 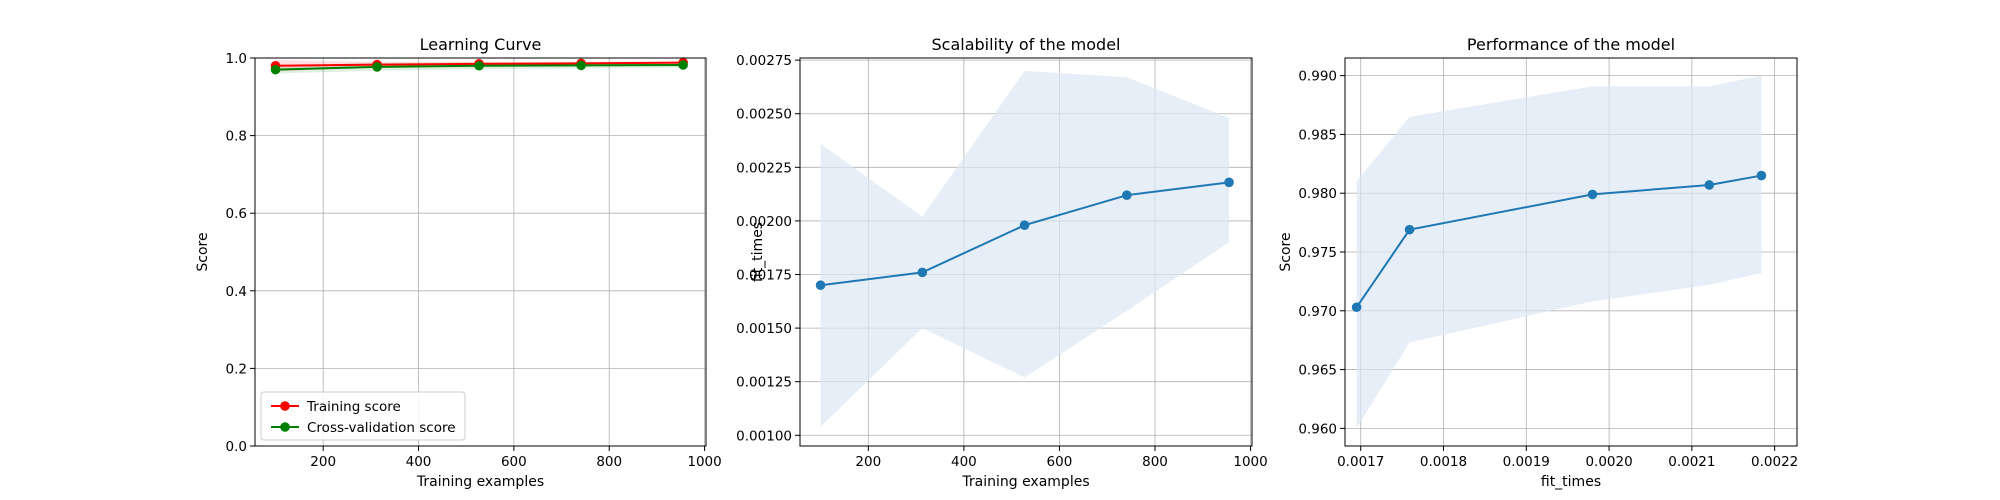 What do you see at coordinates (764, 115) in the screenshot?
I see `y-tick-label: 0.00250` at bounding box center [764, 115].